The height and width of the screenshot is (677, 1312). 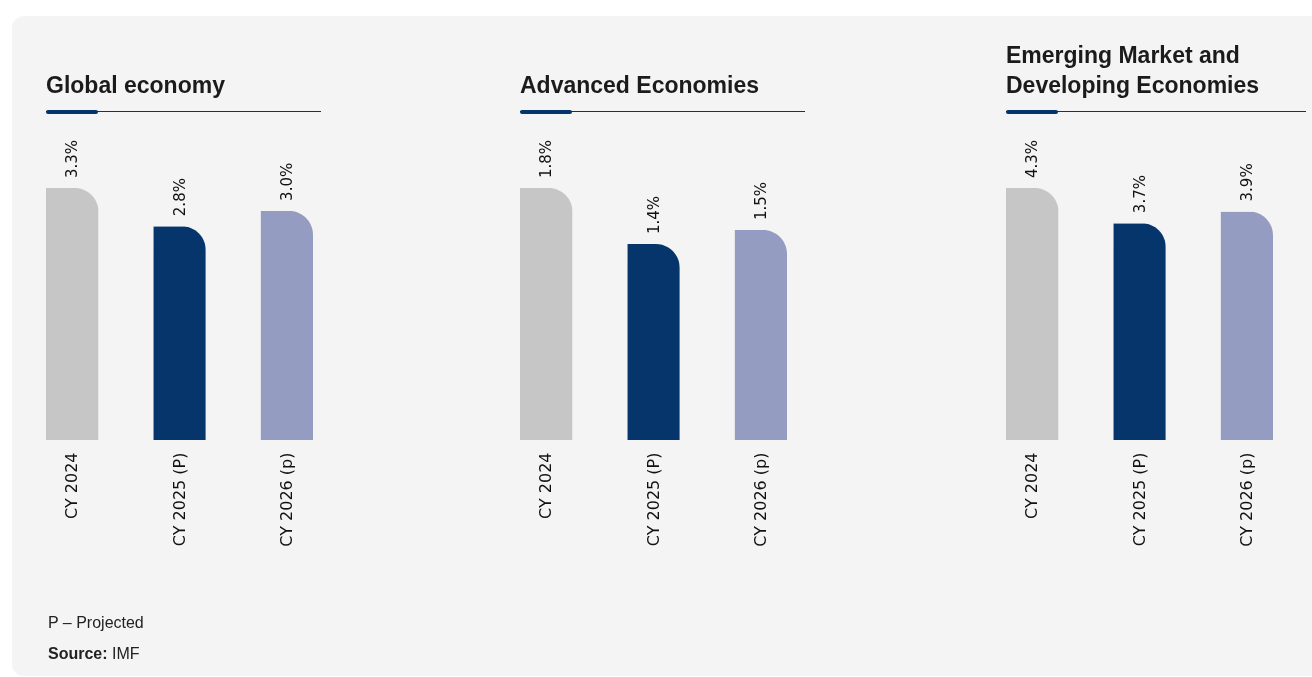 I want to click on chart-title: Emerging Market and Developing Economies, so click(x=1133, y=70).